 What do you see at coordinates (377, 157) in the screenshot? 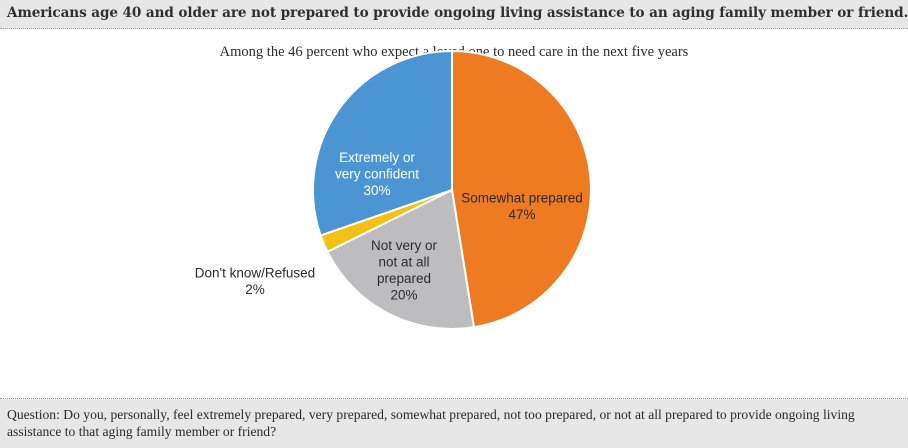
I see `slice-category-label: Extremely or` at bounding box center [377, 157].